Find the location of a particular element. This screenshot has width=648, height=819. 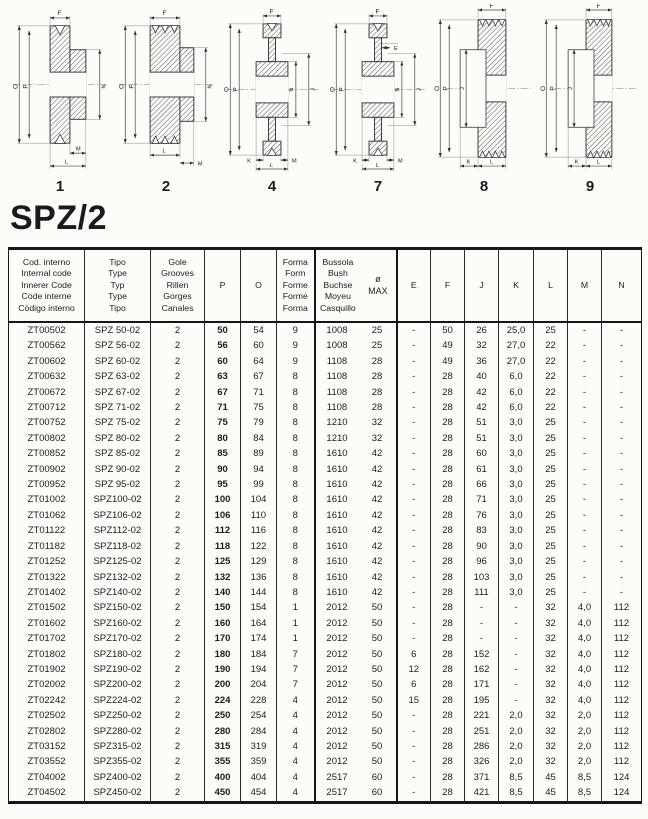

cell-o: 60 is located at coordinates (258, 346).